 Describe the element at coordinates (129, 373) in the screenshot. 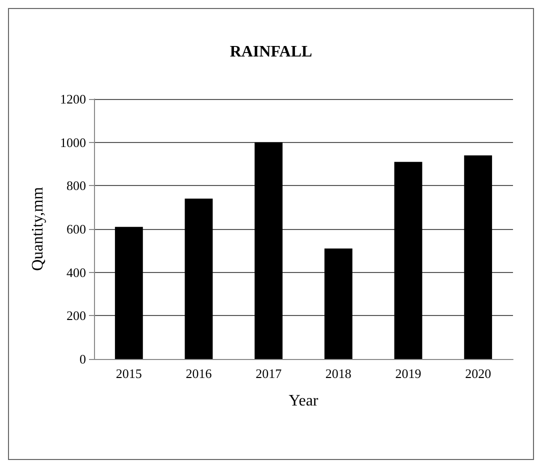

I see `x-tick-label: 2015` at that location.